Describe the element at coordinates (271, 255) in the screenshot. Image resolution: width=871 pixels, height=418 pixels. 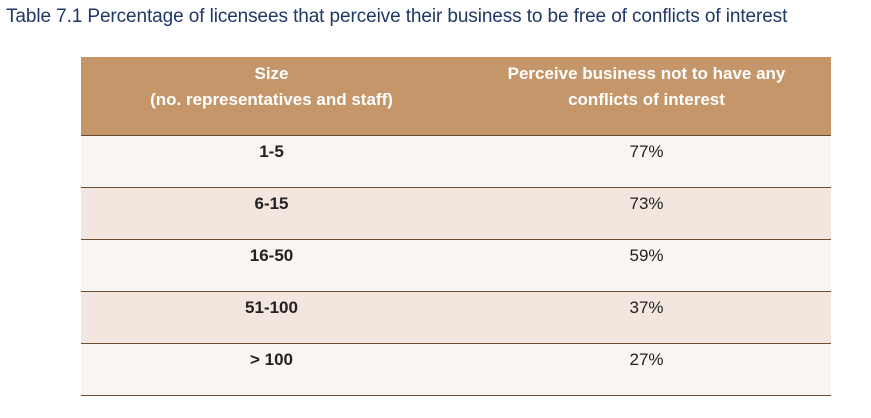
I see `size-cell: 16-50` at that location.